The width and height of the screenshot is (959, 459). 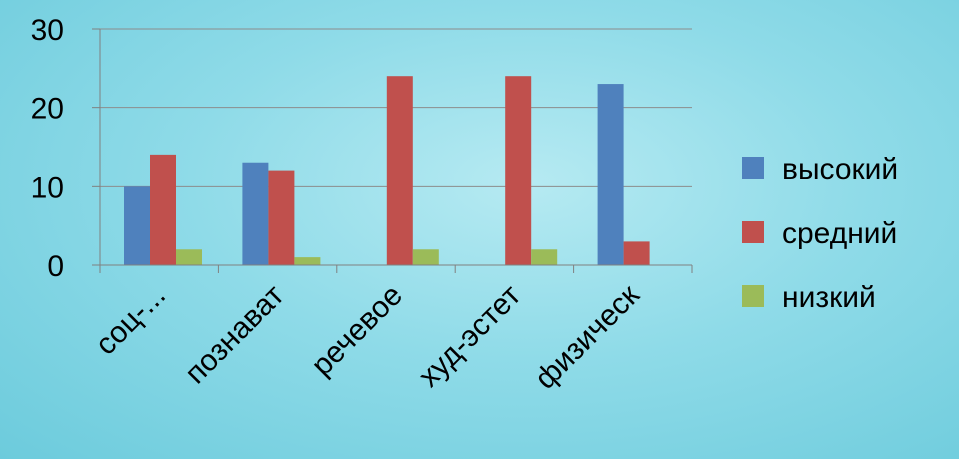 What do you see at coordinates (425, 257) in the screenshot?
I see `bar-низкий-2` at bounding box center [425, 257].